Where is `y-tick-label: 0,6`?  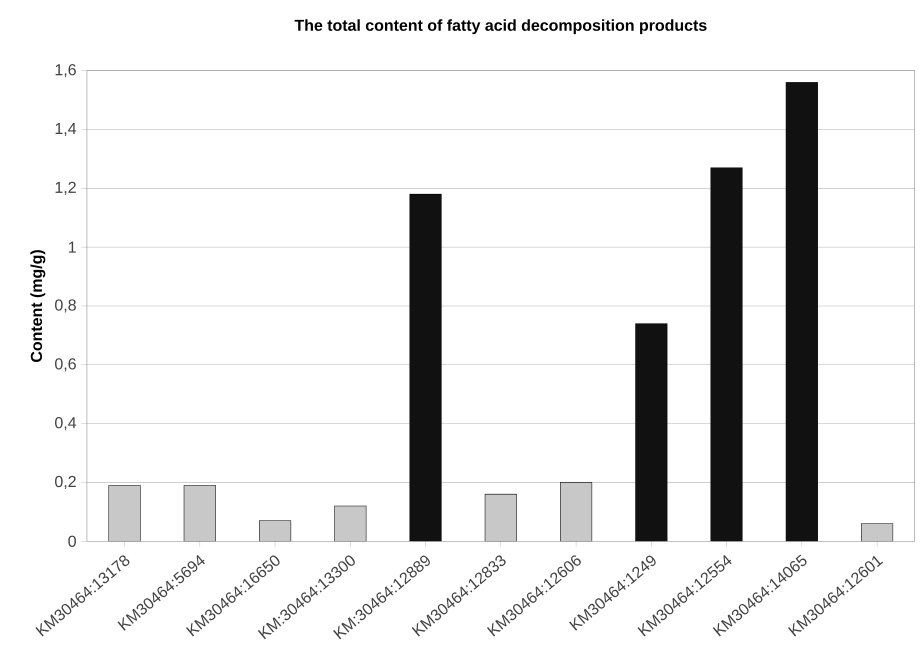 y-tick-label: 0,6 is located at coordinates (65, 365).